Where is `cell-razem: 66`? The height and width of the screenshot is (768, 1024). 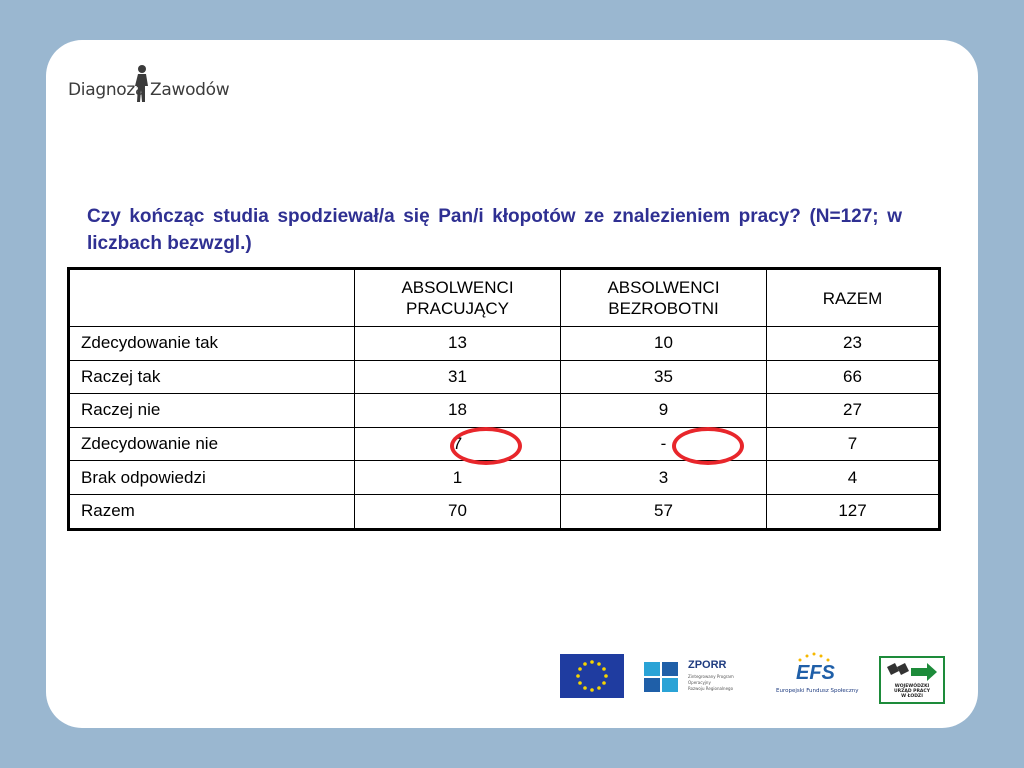
cell-razem: 66 is located at coordinates (853, 377).